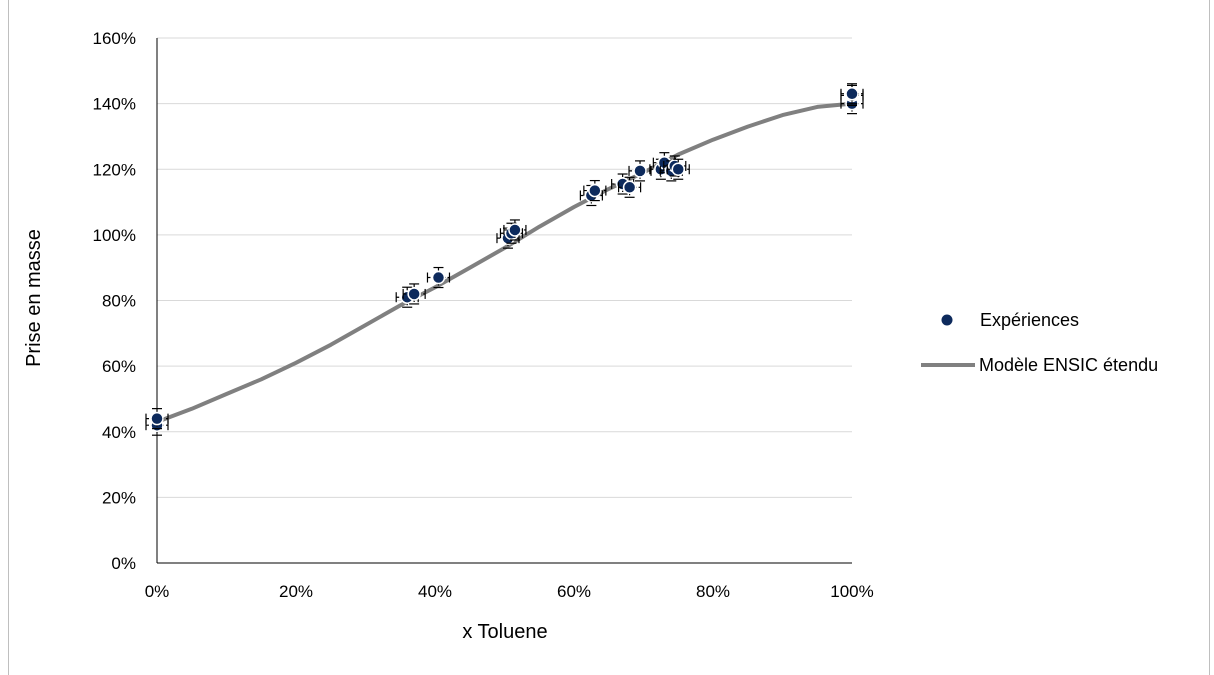  Describe the element at coordinates (114, 169) in the screenshot. I see `y-tick-label: 120%` at that location.